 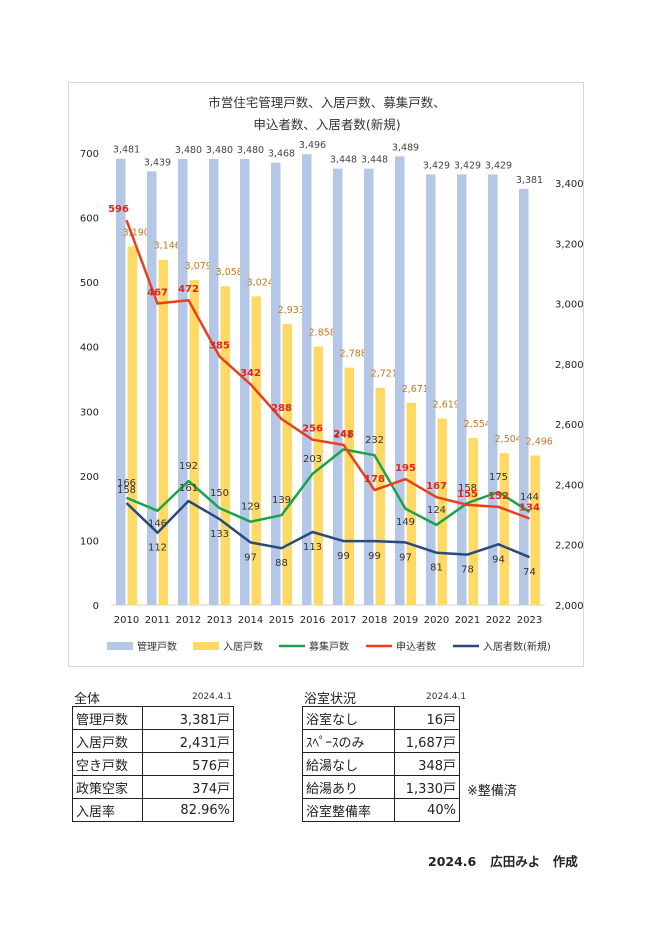 I want to click on x-tick-label: 2014, so click(x=250, y=620).